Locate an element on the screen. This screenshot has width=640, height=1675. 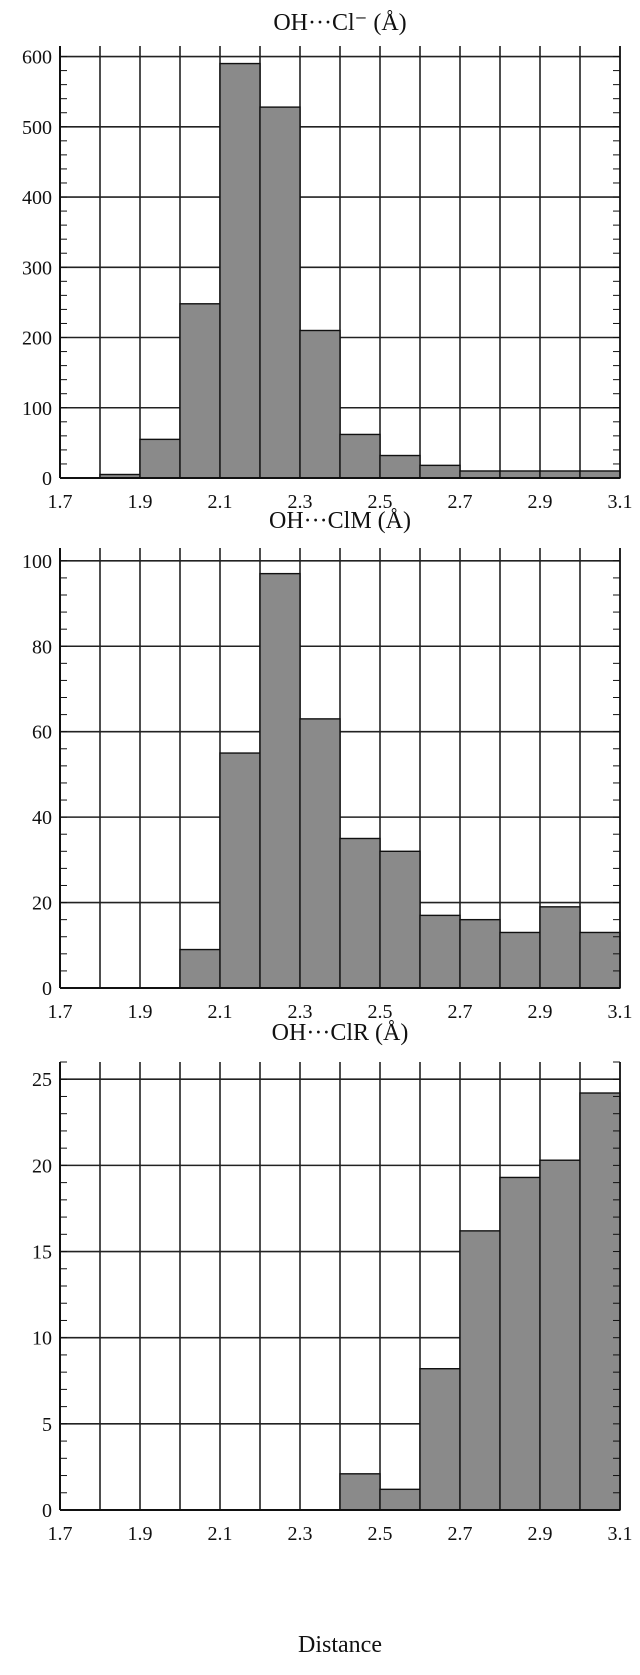
chart-title-clm: OH···ClM (Å) is located at coordinates (340, 521).